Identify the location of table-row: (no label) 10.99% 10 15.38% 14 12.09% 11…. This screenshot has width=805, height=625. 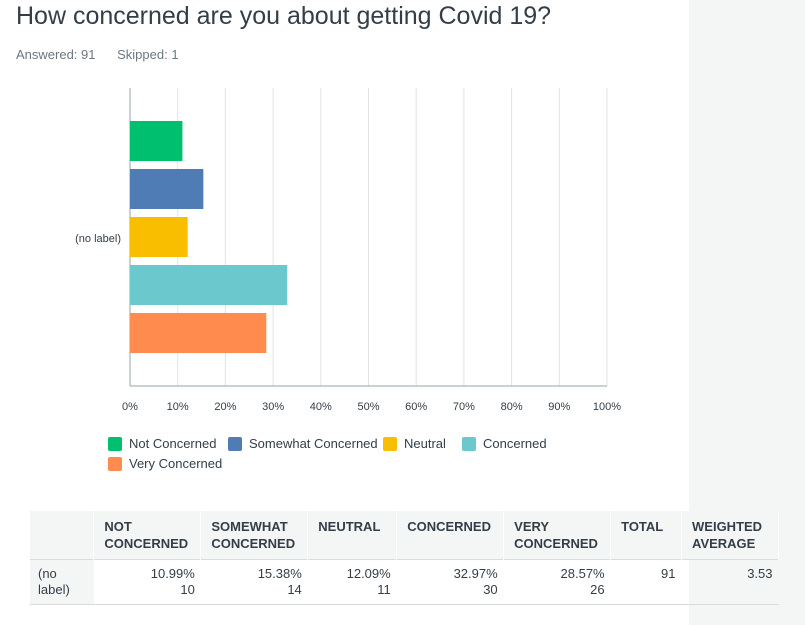
(404, 582).